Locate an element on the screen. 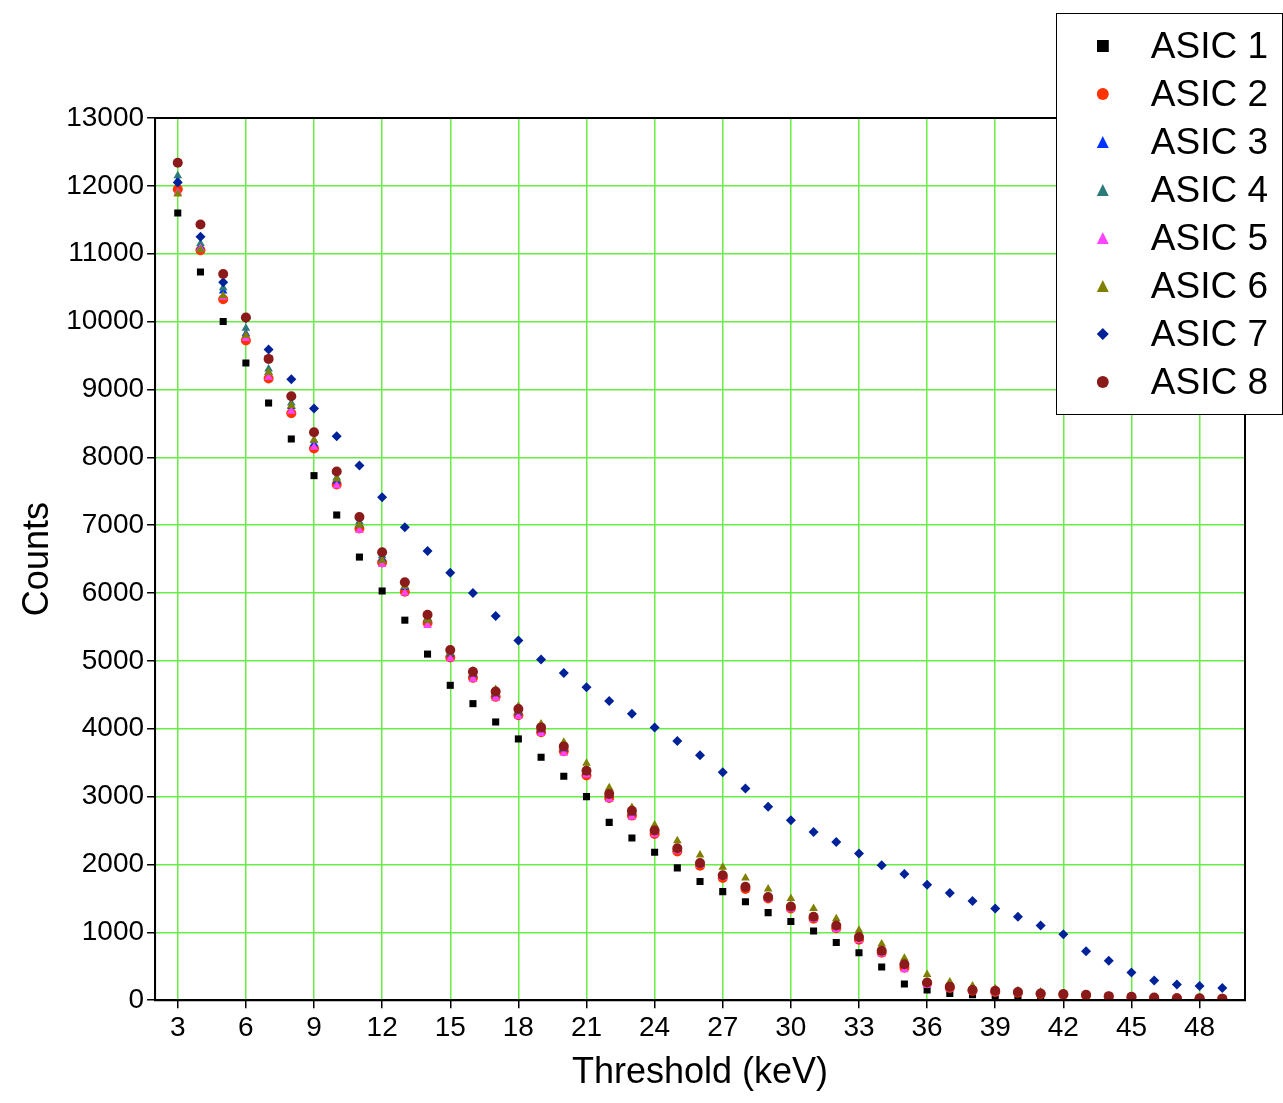  x-tick-label: 24 is located at coordinates (655, 1026).